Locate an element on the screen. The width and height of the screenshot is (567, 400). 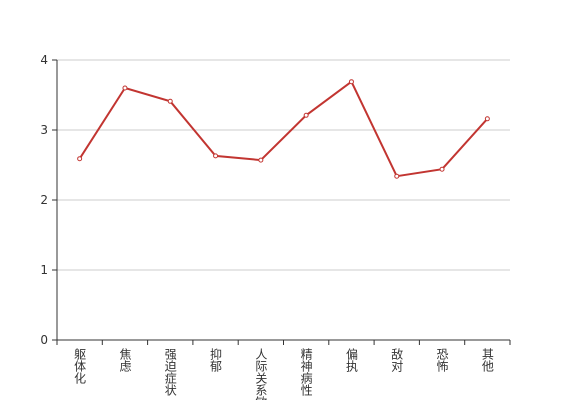
x-tick-label: 精神病性 is located at coordinates (306, 372).